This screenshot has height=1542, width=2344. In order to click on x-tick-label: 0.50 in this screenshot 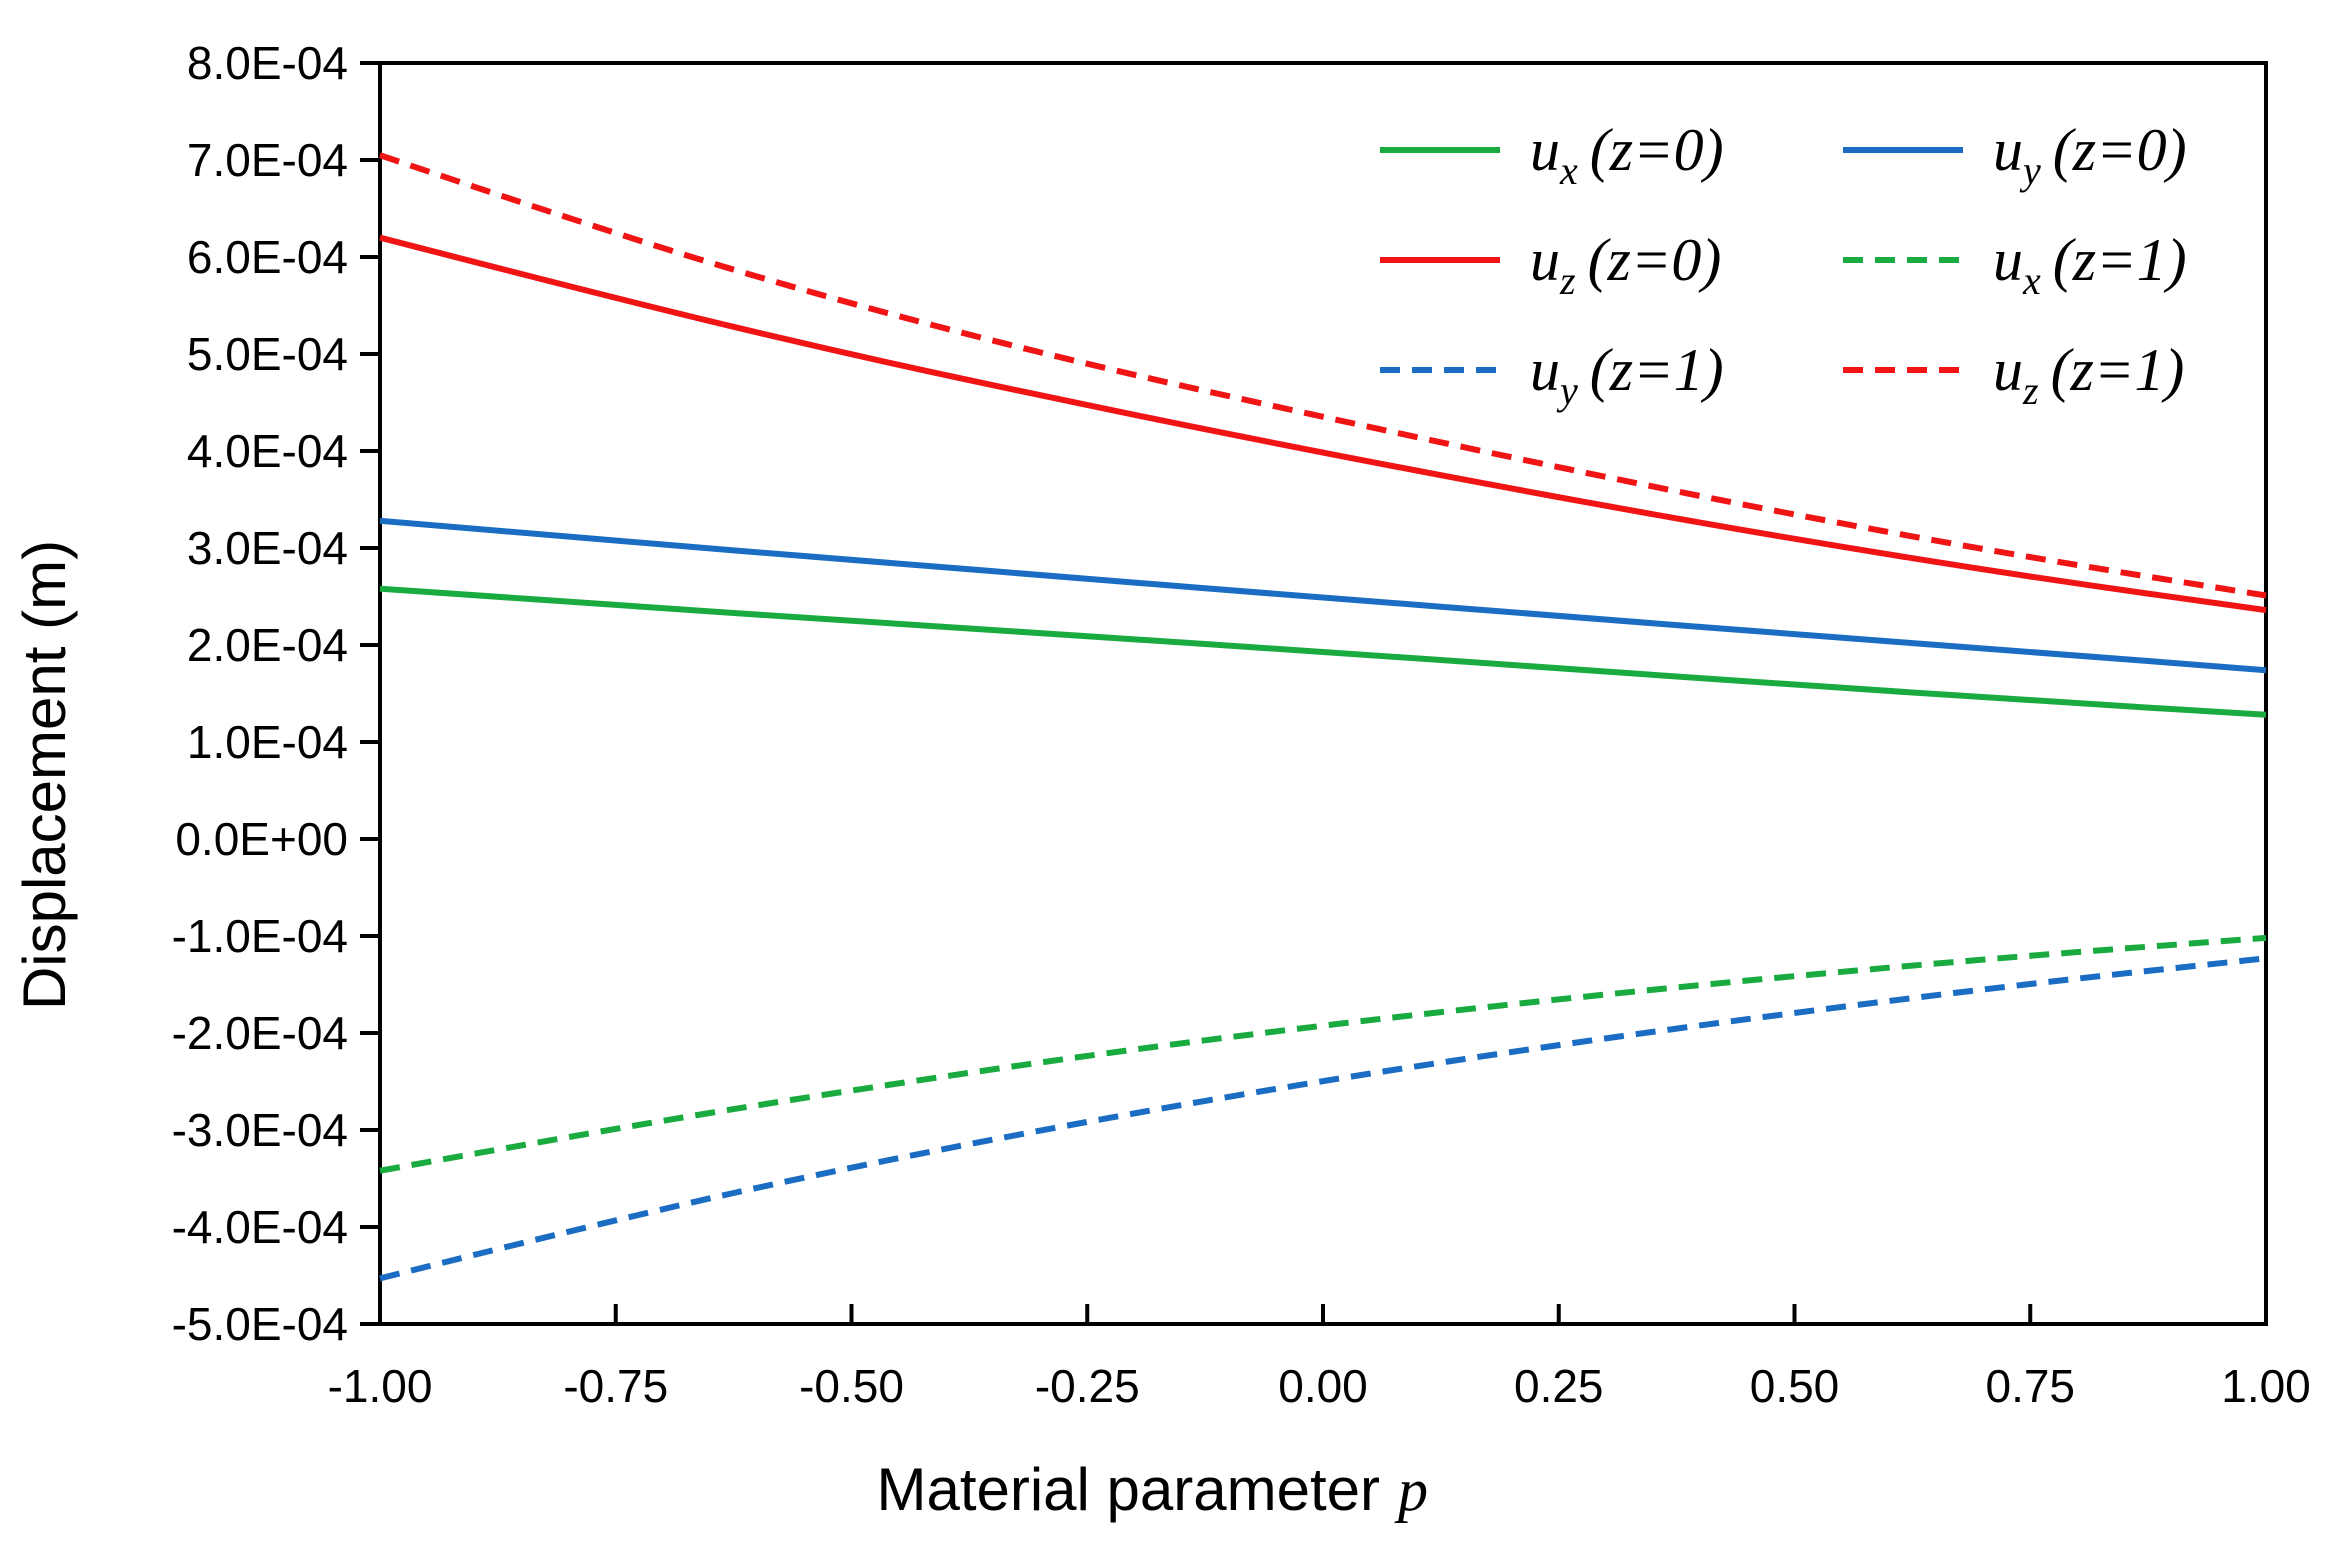, I will do `click(1795, 1386)`.